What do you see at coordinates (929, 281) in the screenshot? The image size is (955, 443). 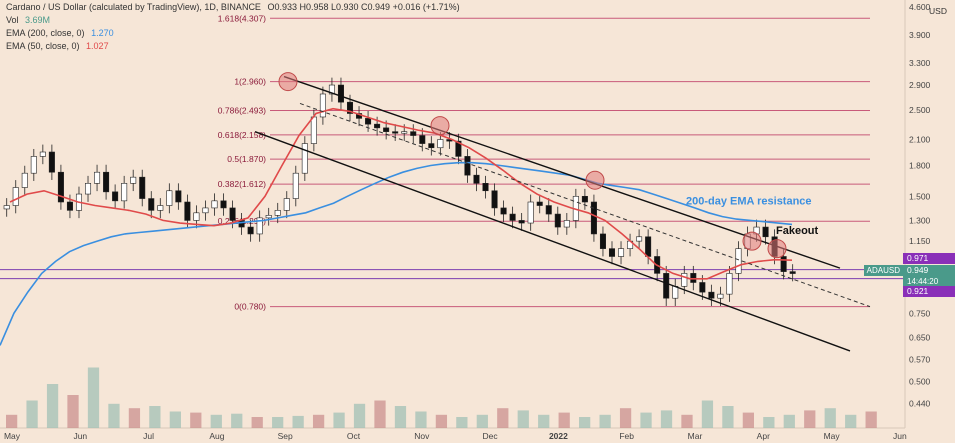 I see `countdown-badge: 14:44:20` at bounding box center [929, 281].